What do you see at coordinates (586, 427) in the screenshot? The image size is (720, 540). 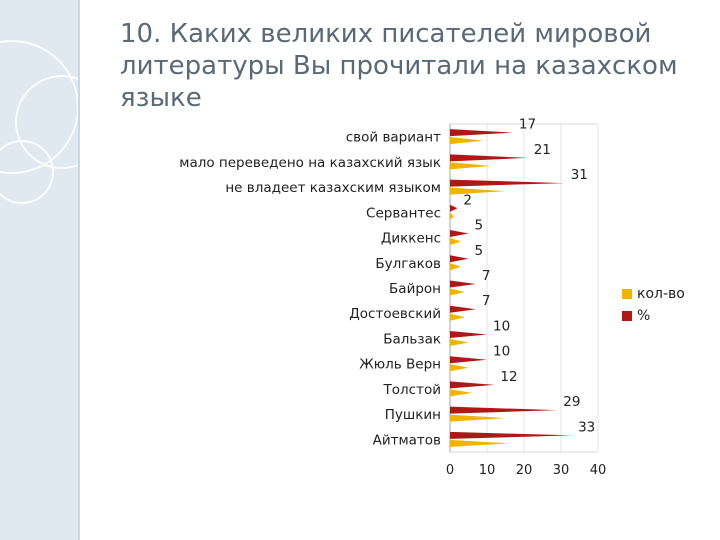 I see `data-label: 33` at bounding box center [586, 427].